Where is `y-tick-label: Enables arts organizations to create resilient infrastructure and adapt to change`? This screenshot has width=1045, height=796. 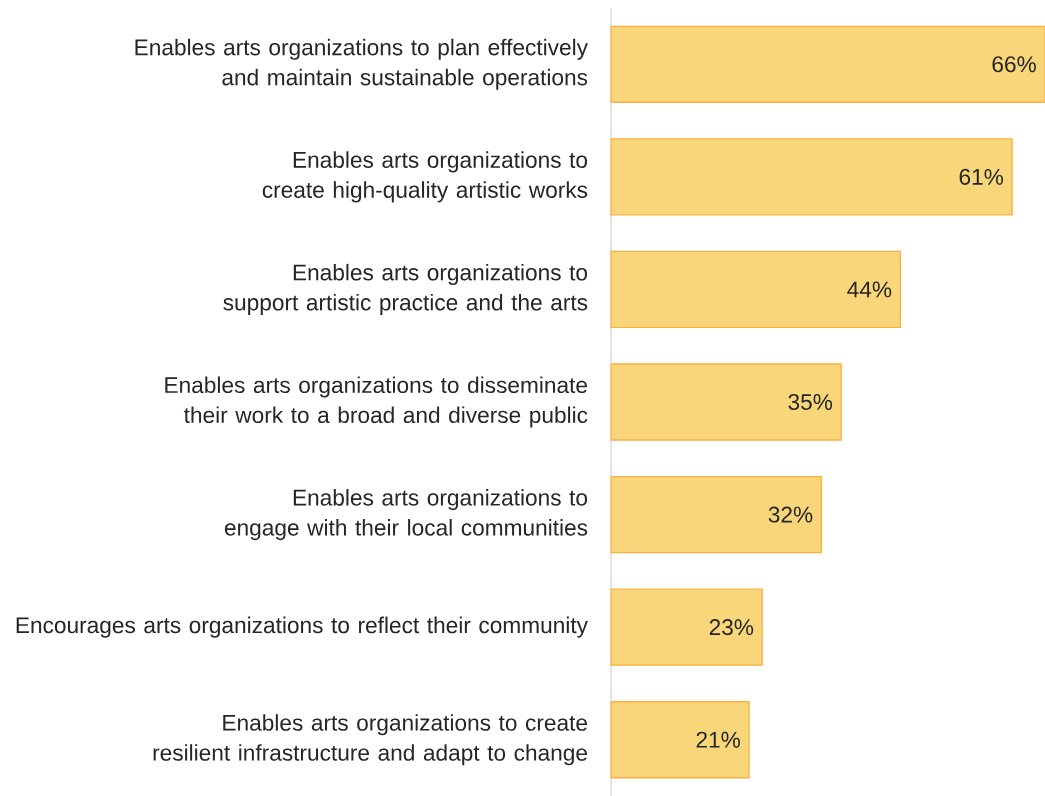 y-tick-label: Enables arts organizations to create resilient infrastructure and adapt to change is located at coordinates (370, 740).